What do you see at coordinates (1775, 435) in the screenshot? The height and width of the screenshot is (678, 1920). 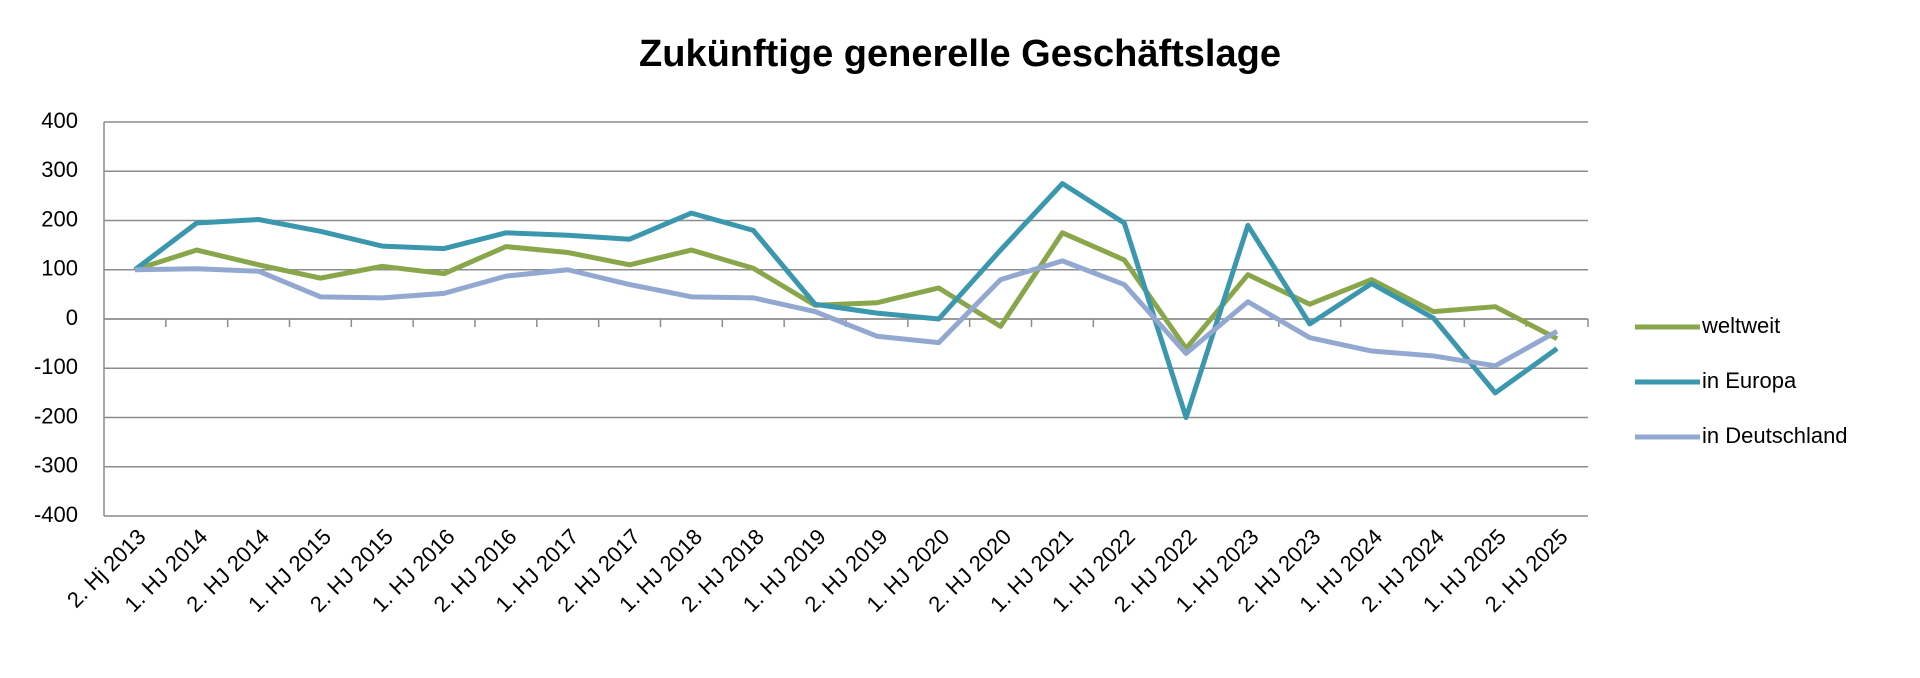 I see `legend-label: in Deutschland` at bounding box center [1775, 435].